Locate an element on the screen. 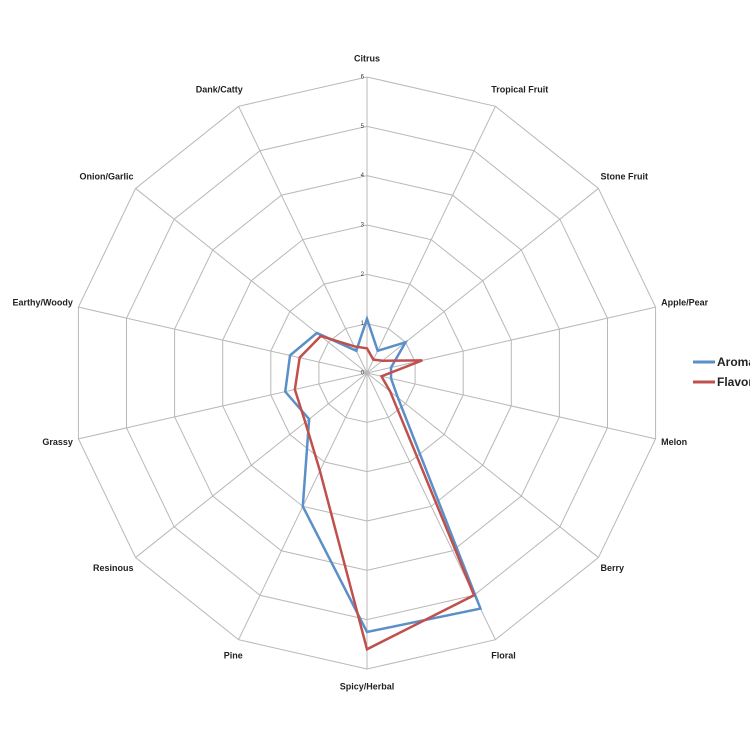 This screenshot has width=750, height=755. category-label: Resinous is located at coordinates (113, 568).